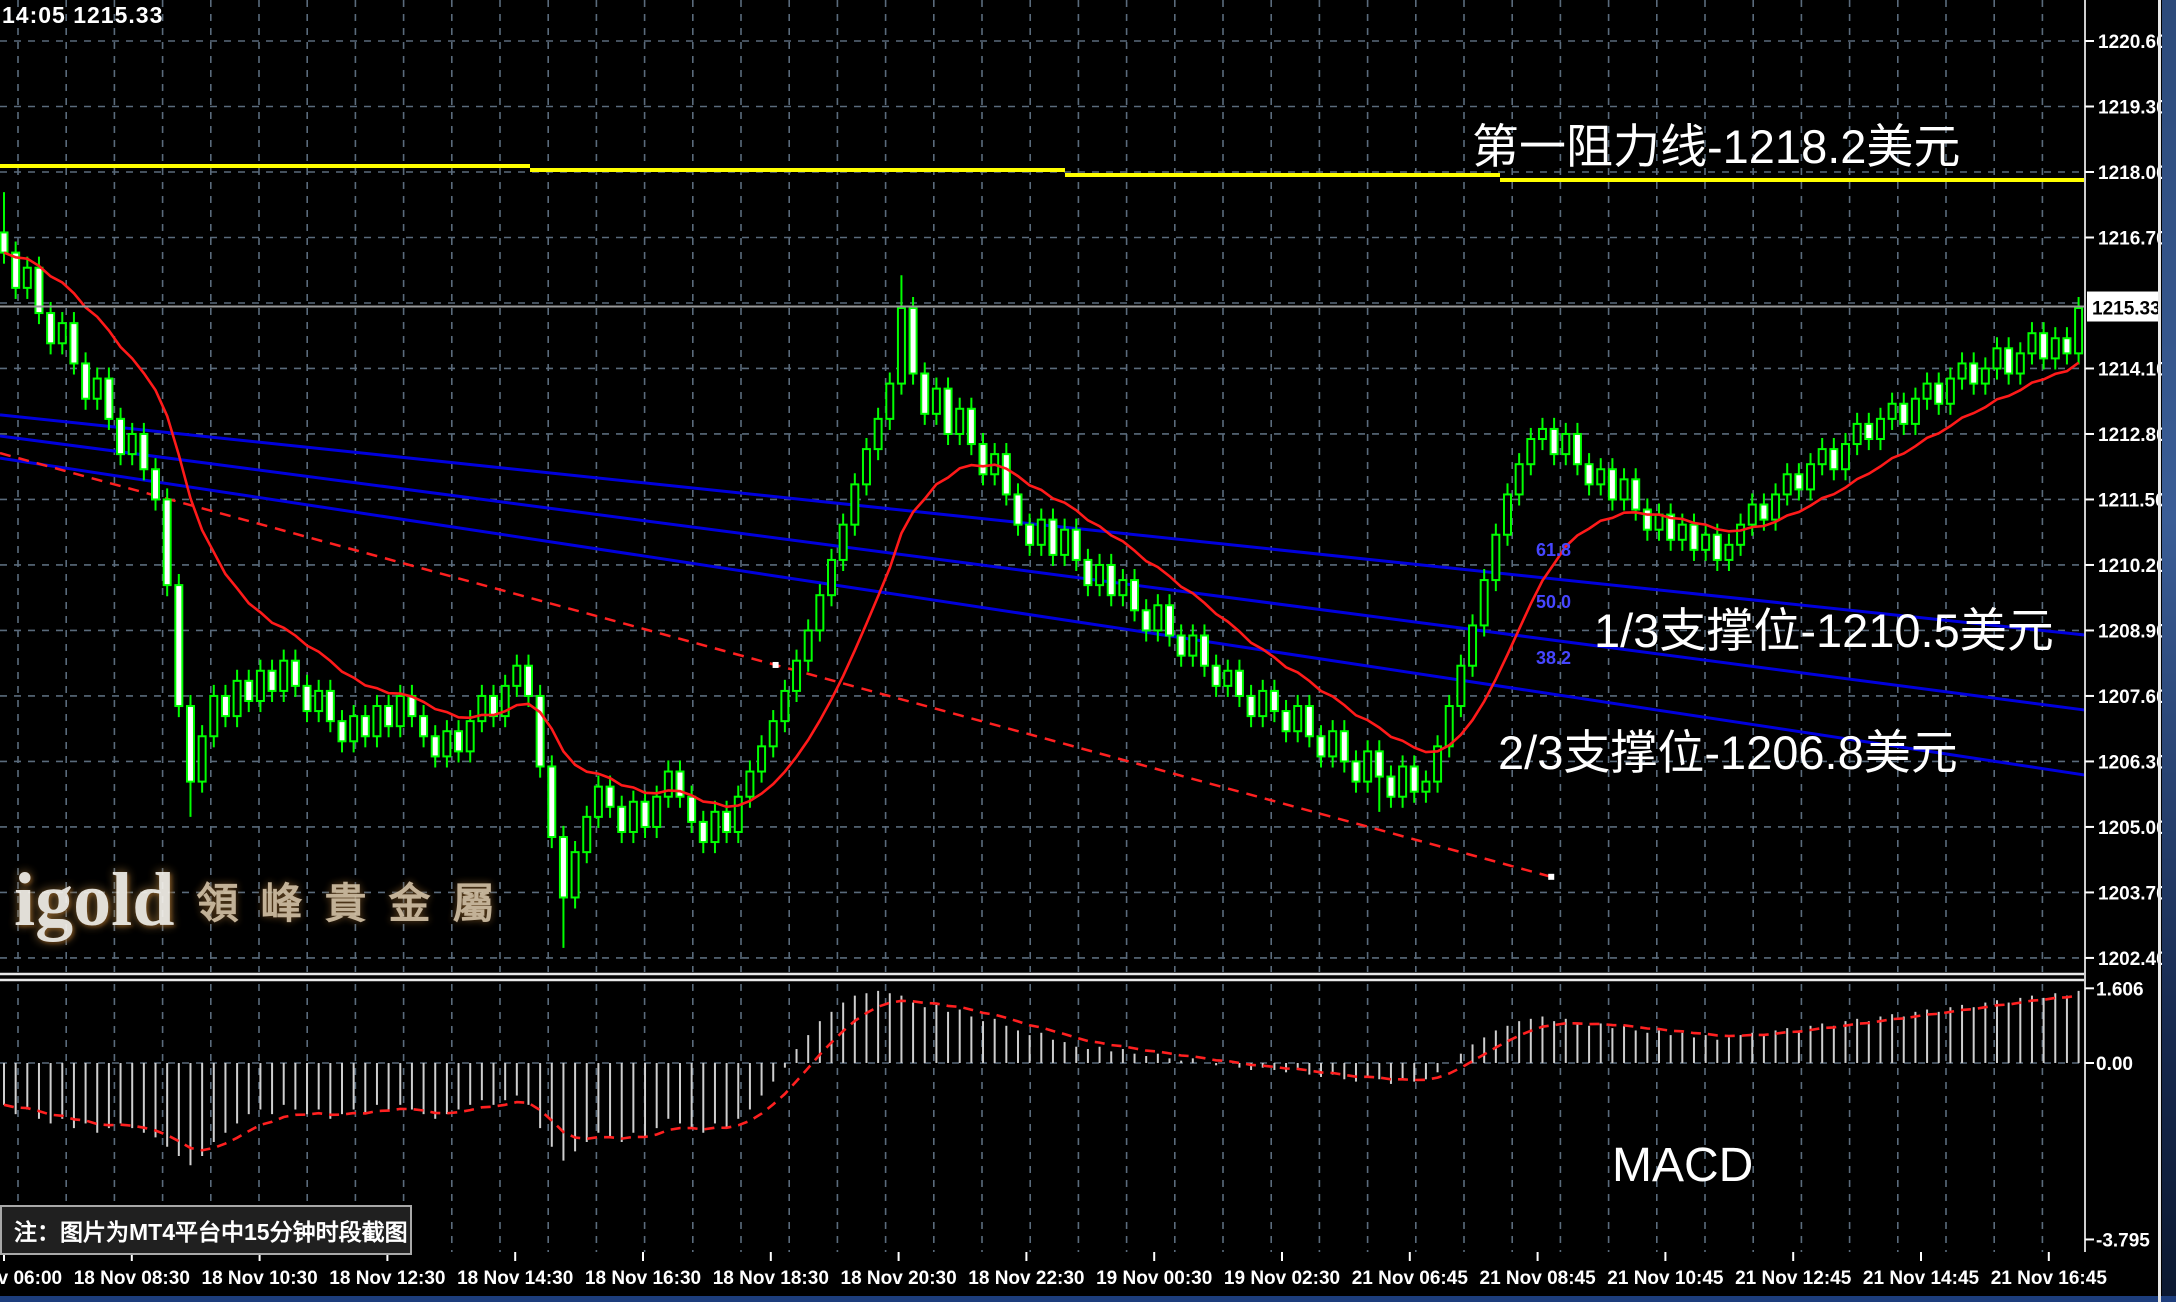  I want to click on svg-text: 18 Nov 12:30, so click(387, 1278).